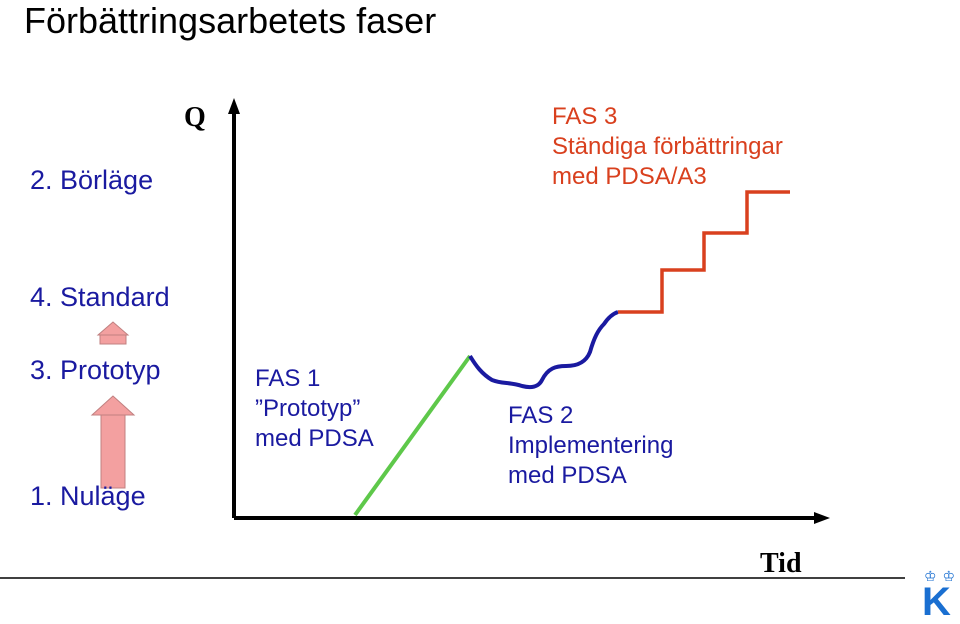  Describe the element at coordinates (88, 496) in the screenshot. I see `level-nulage: 1. Nuläge` at that location.